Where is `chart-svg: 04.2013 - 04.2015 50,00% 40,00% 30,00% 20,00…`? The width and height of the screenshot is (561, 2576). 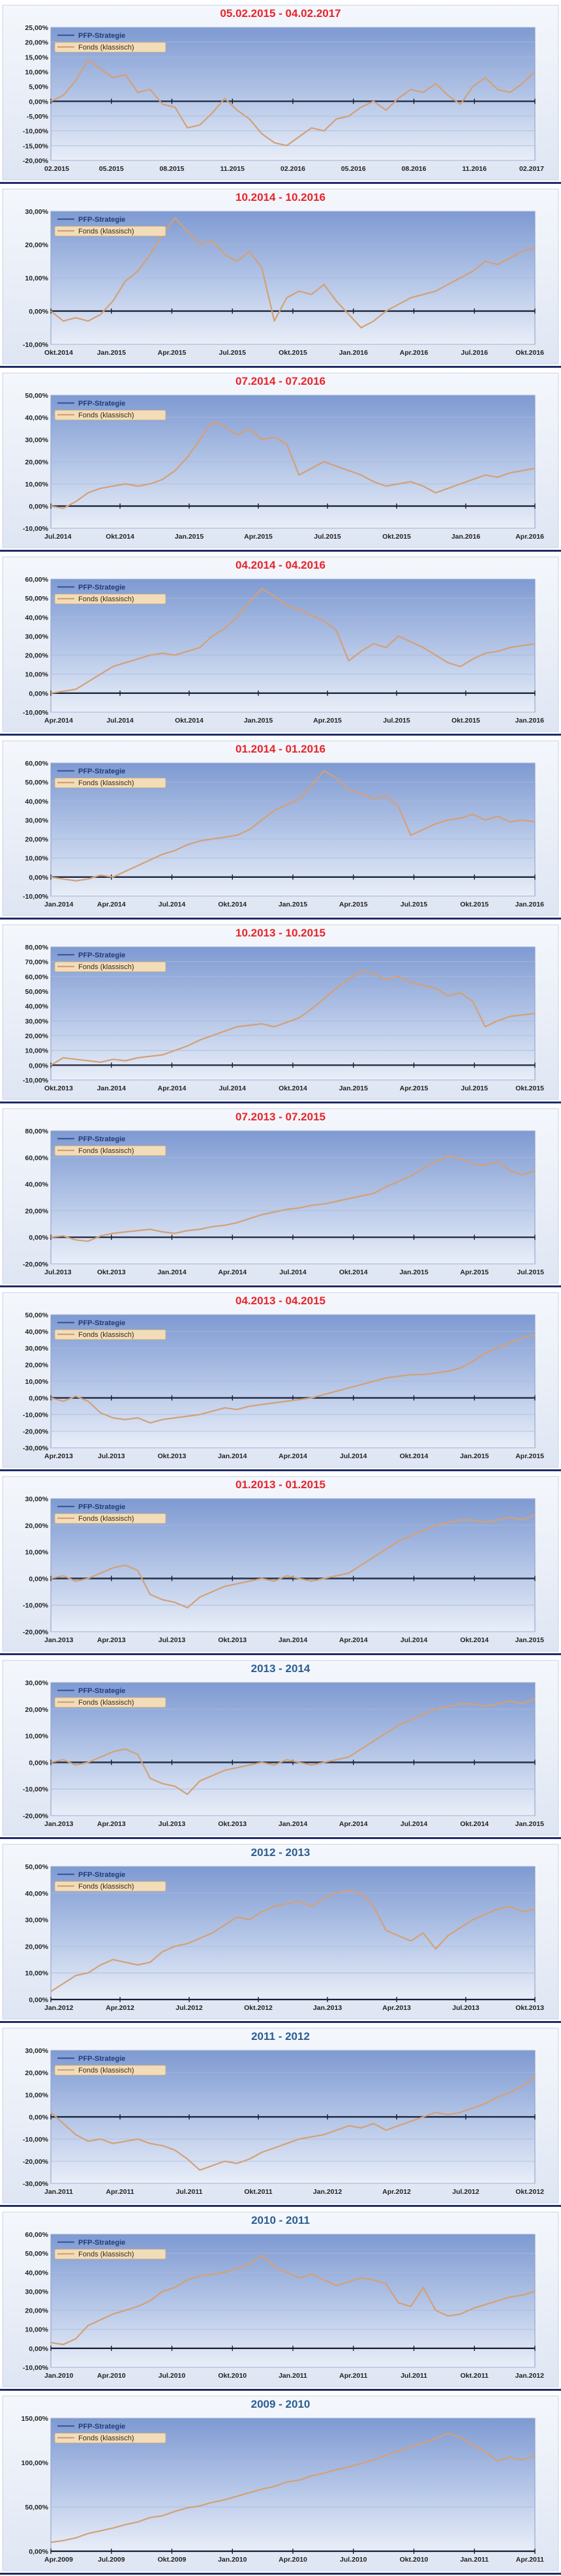 chart-svg: 04.2013 - 04.2015 50,00% 40,00% 30,00% 20,00… is located at coordinates (280, 1379).